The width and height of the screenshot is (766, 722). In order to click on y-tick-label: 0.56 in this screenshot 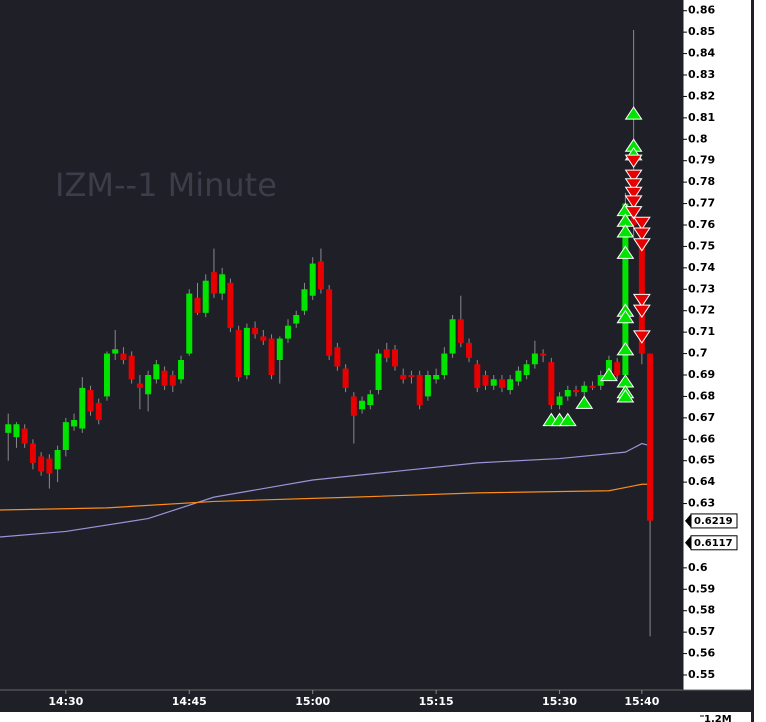, I will do `click(701, 653)`.